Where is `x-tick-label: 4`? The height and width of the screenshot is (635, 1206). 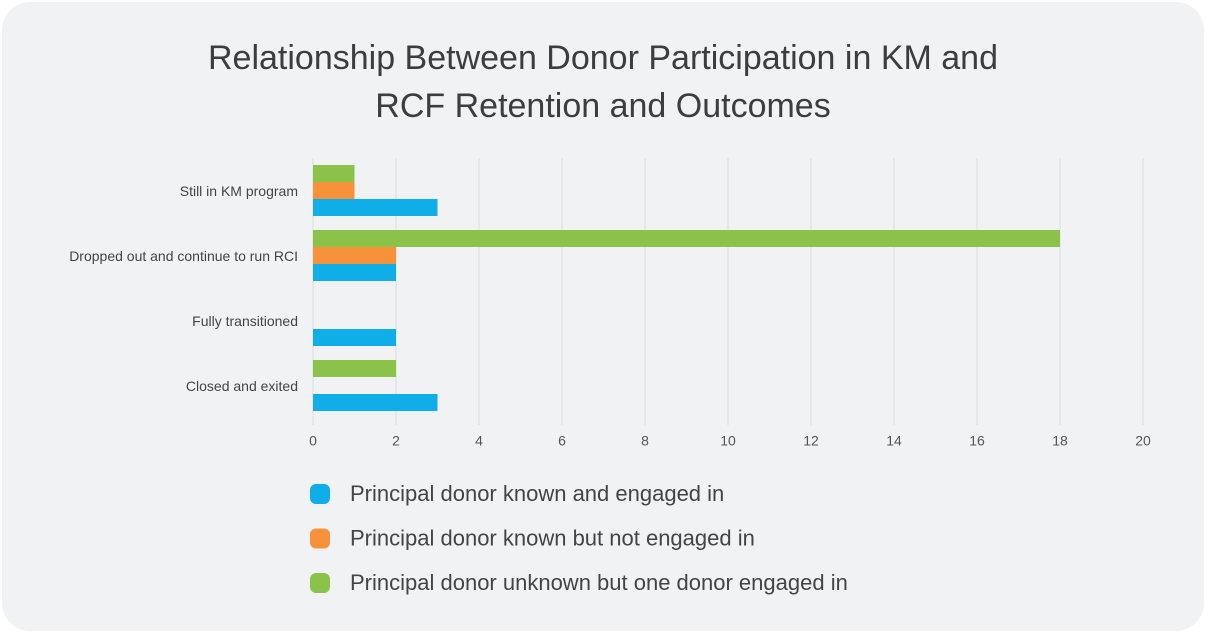 x-tick-label: 4 is located at coordinates (479, 441).